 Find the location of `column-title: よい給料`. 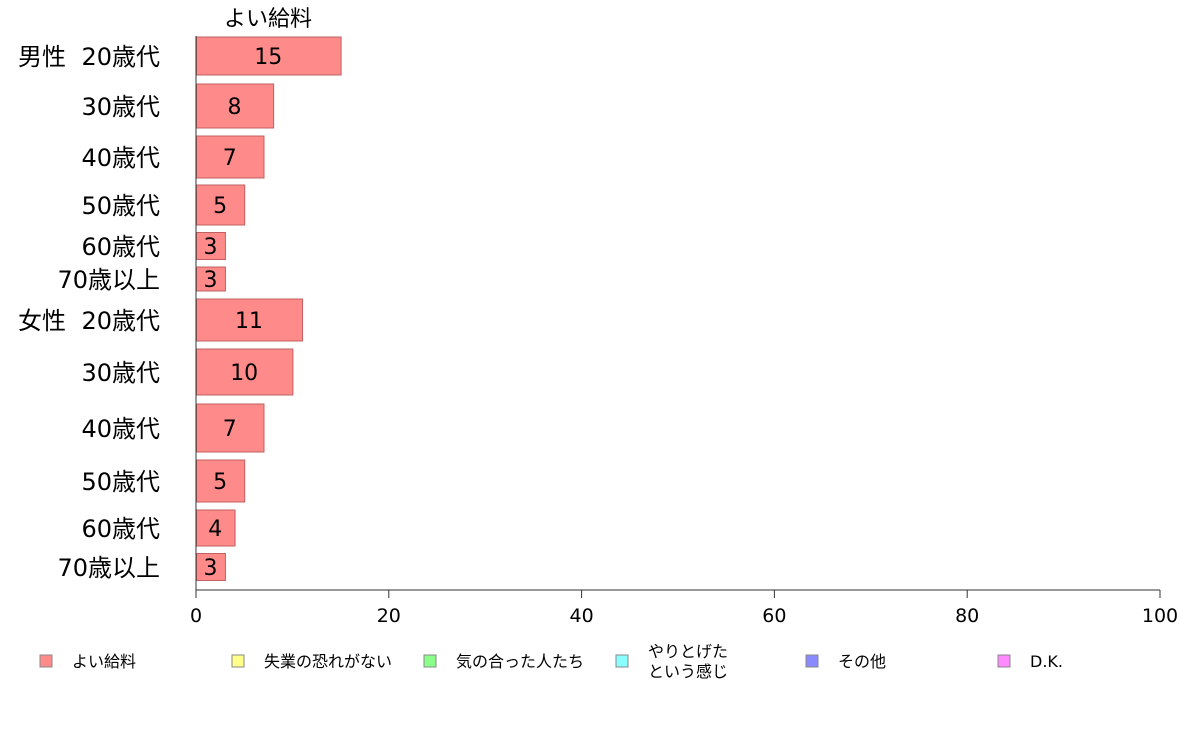

column-title: よい給料 is located at coordinates (268, 19).